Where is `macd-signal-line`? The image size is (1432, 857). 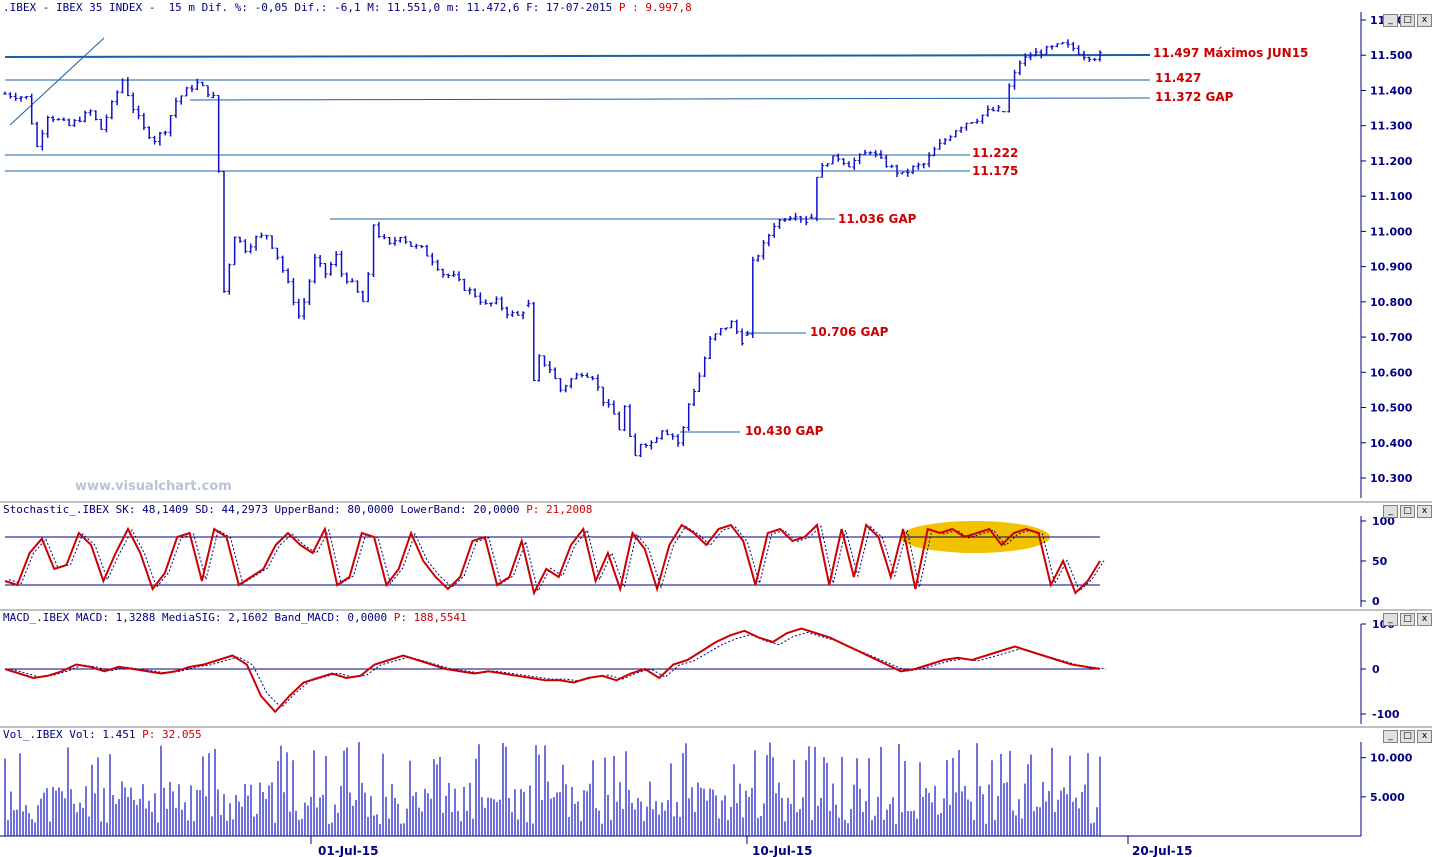
macd-signal-line is located at coordinates (558, 670).